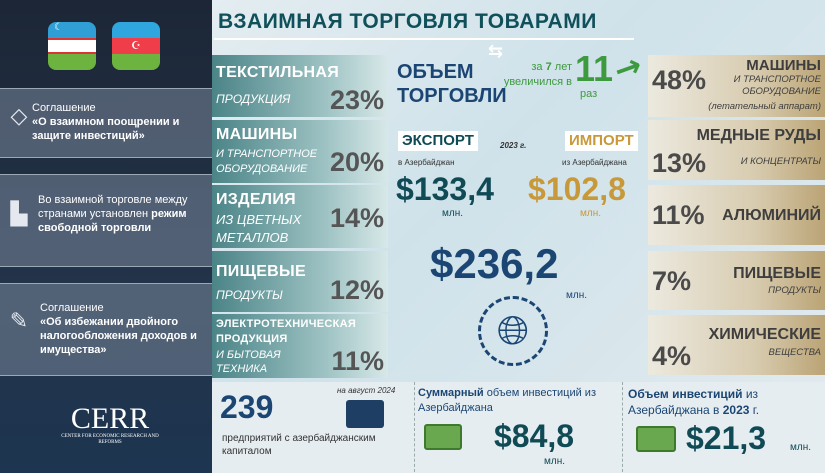 The width and height of the screenshot is (825, 473). Describe the element at coordinates (438, 141) in the screenshot. I see `export-label: ЭКСПОРТ` at that location.